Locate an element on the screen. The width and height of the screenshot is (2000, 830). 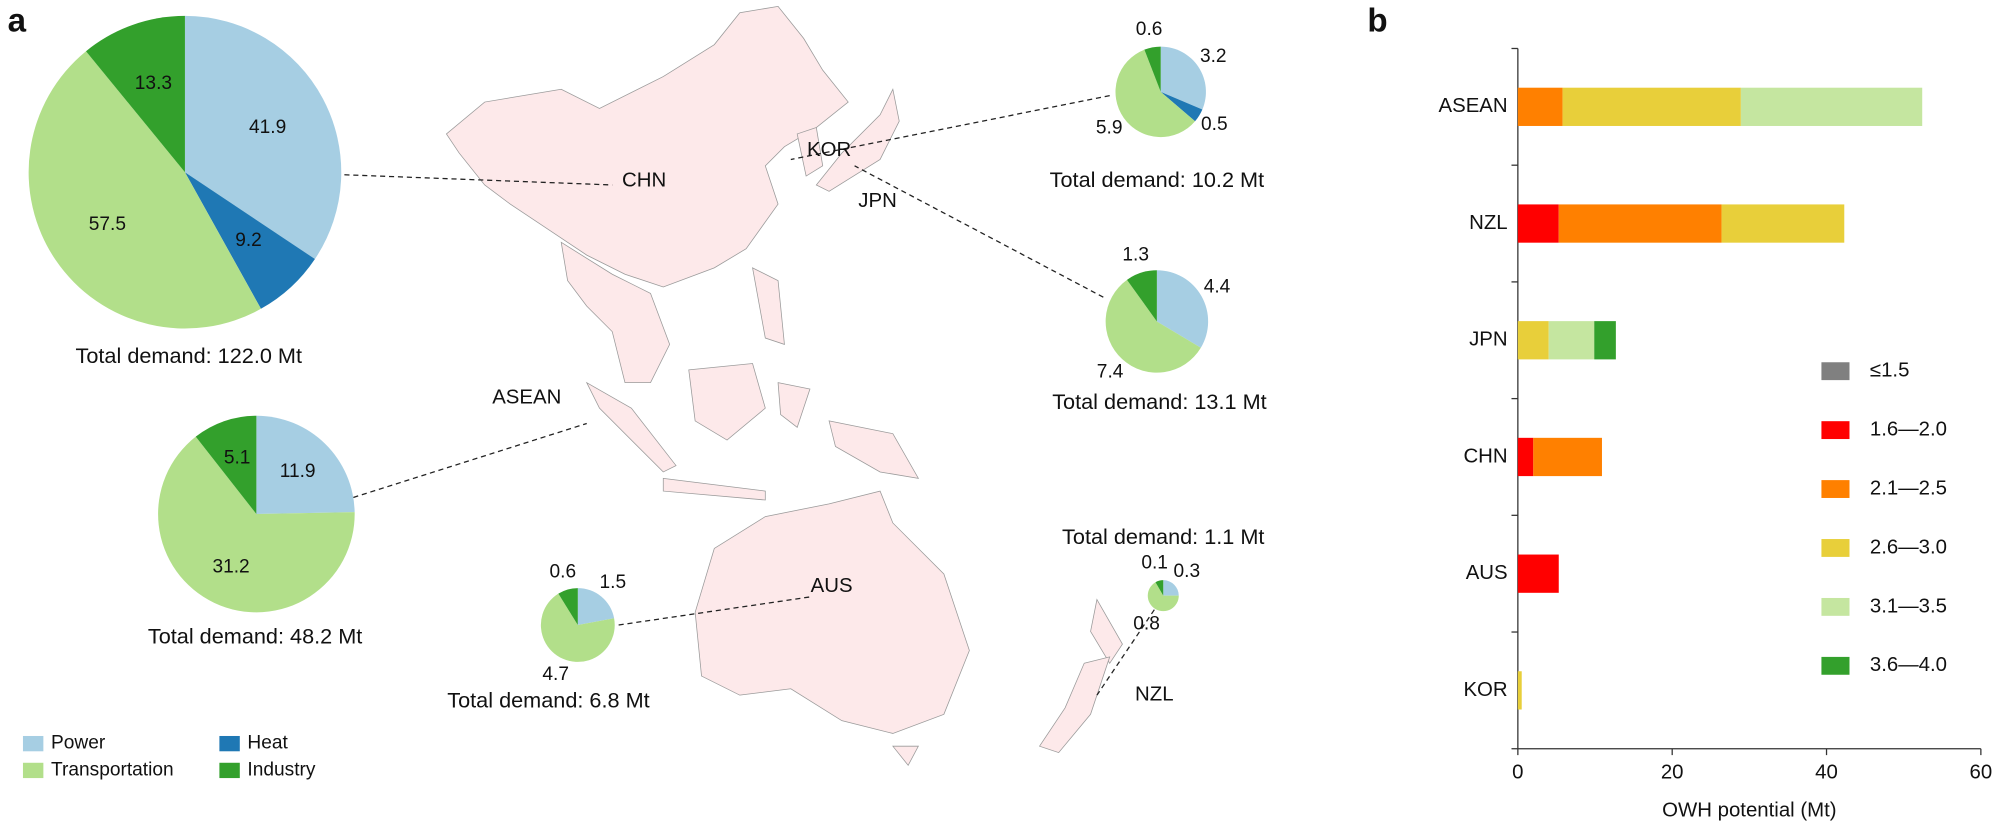
pie-value-label: 5.1 is located at coordinates (237, 457).